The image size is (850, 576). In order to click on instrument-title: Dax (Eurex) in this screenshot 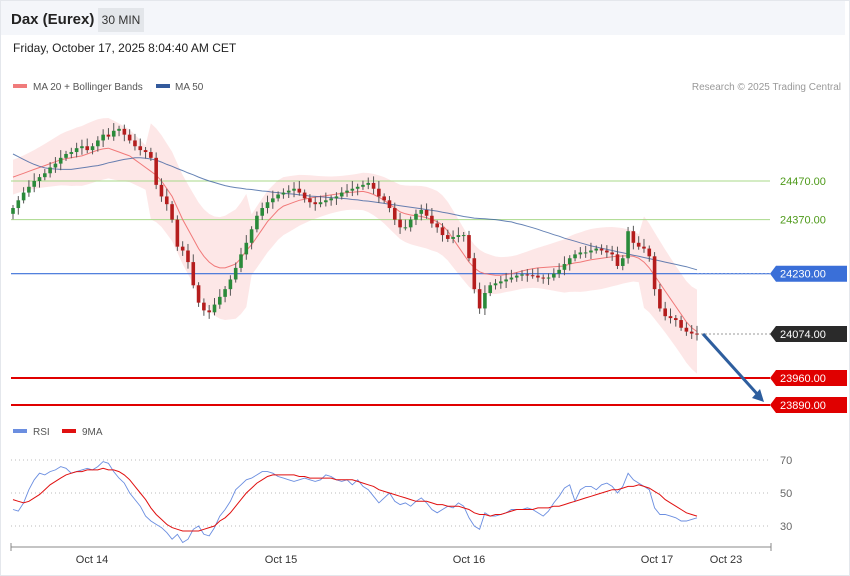, I will do `click(53, 19)`.